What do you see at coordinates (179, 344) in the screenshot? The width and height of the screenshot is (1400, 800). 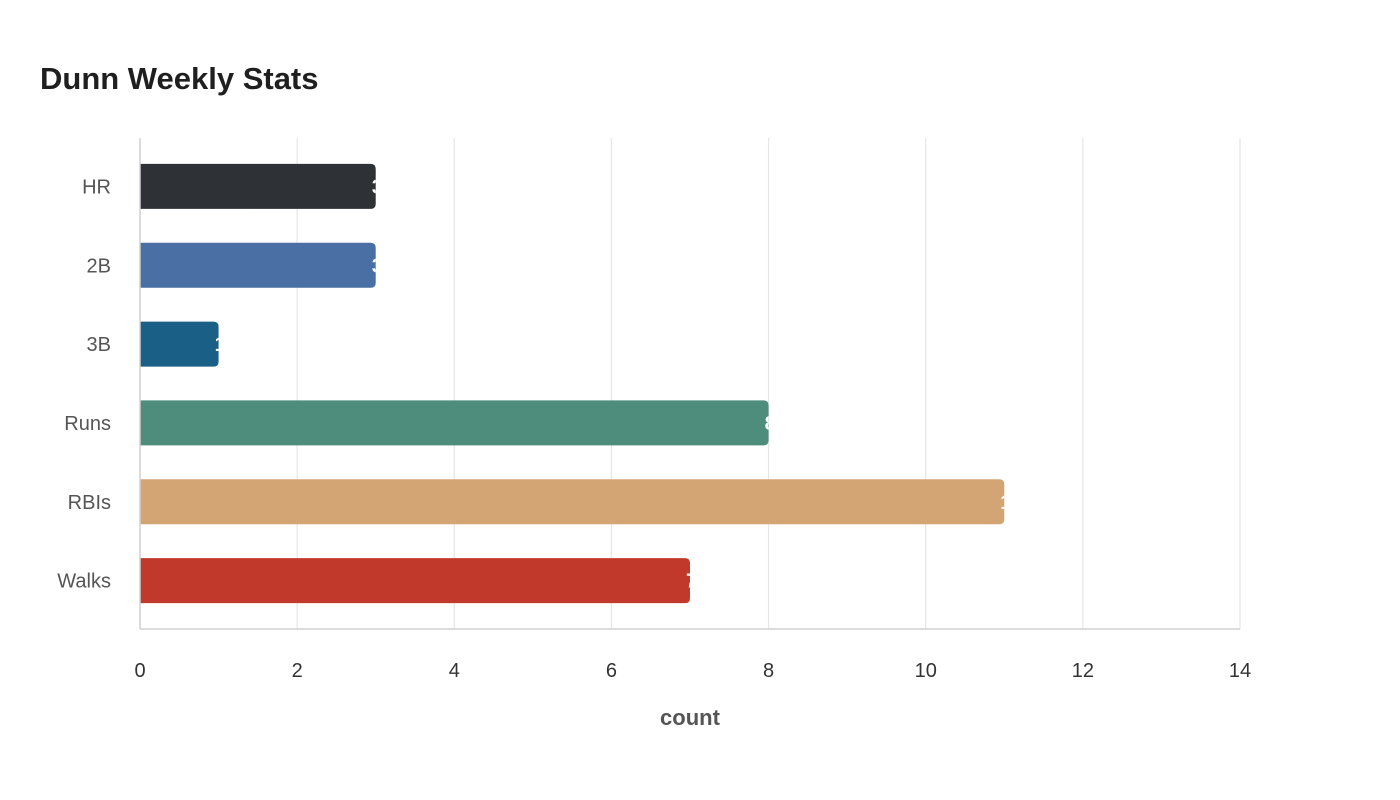 I see `bar-3b` at bounding box center [179, 344].